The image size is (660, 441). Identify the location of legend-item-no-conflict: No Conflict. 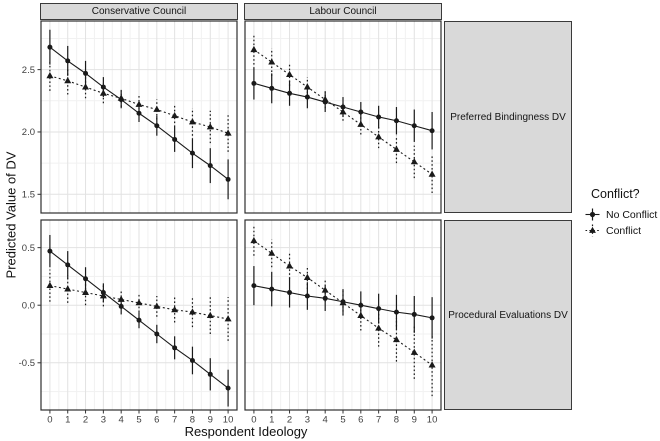
(622, 214).